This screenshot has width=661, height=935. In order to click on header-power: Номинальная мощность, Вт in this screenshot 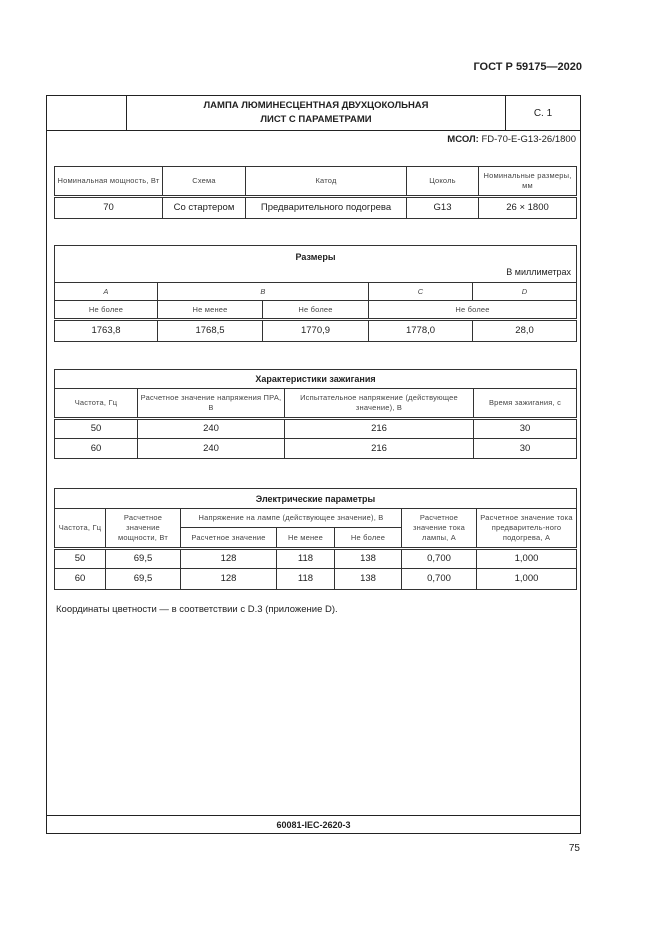, I will do `click(108, 181)`.